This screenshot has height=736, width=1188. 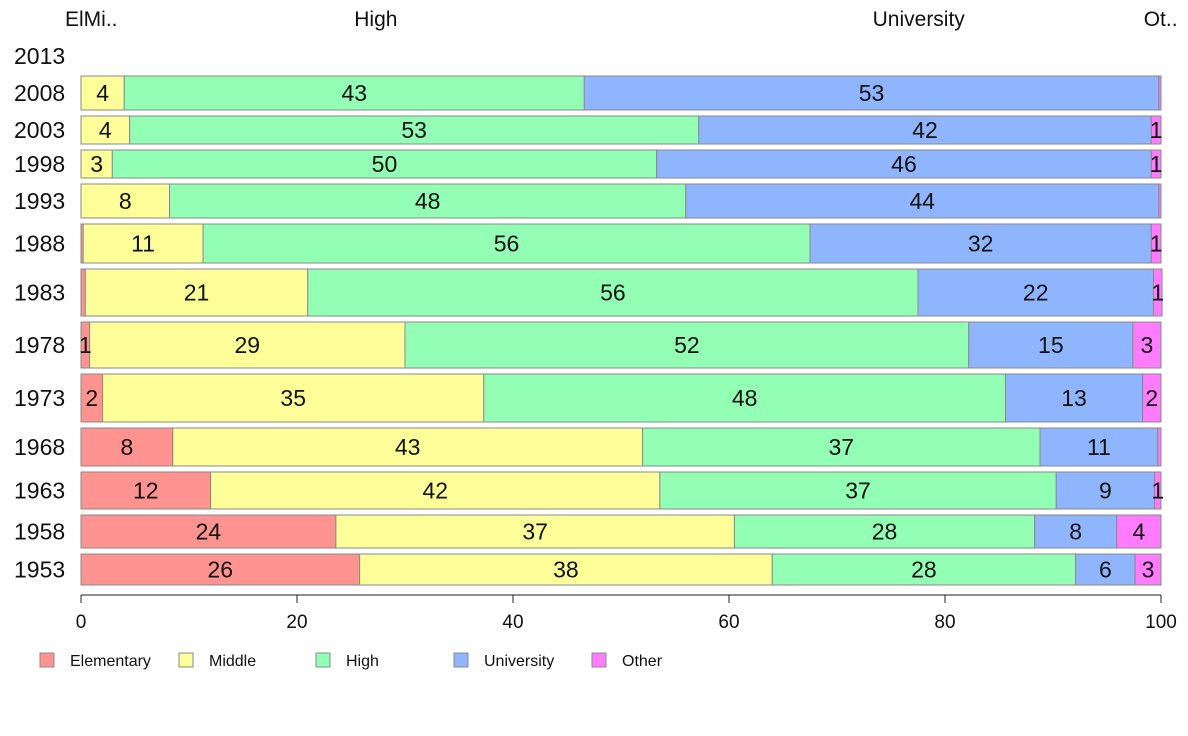 What do you see at coordinates (293, 398) in the screenshot?
I see `bar-value-label: 35` at bounding box center [293, 398].